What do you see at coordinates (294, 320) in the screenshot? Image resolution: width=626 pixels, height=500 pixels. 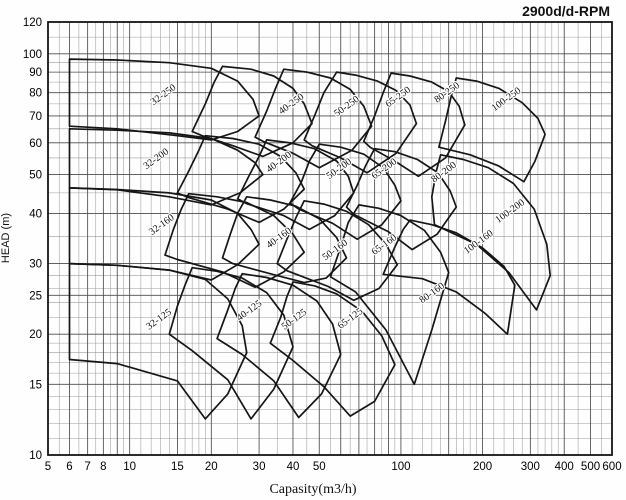 I see `envelope-label-50-125: 50-125` at bounding box center [294, 320].